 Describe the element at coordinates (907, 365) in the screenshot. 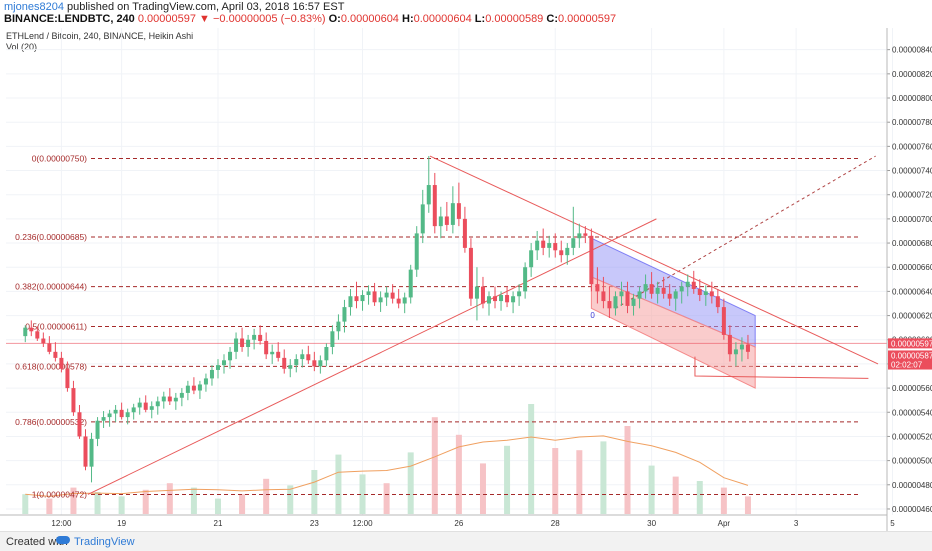

I see `price-label-text: 02:02:07` at that location.